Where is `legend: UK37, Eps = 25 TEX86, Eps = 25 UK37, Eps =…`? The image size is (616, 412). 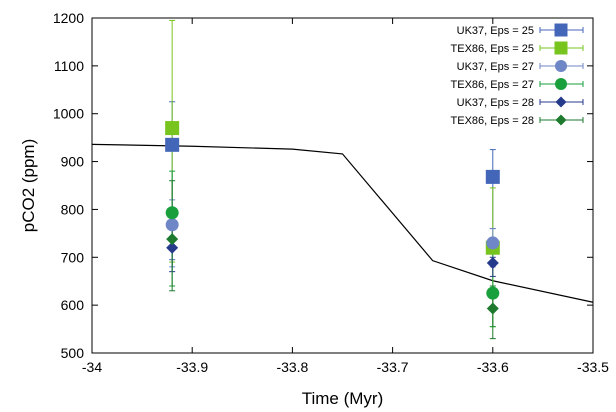
legend: UK37, Eps = 25 TEX86, Eps = 25 UK37, Eps =… is located at coordinates (517, 75).